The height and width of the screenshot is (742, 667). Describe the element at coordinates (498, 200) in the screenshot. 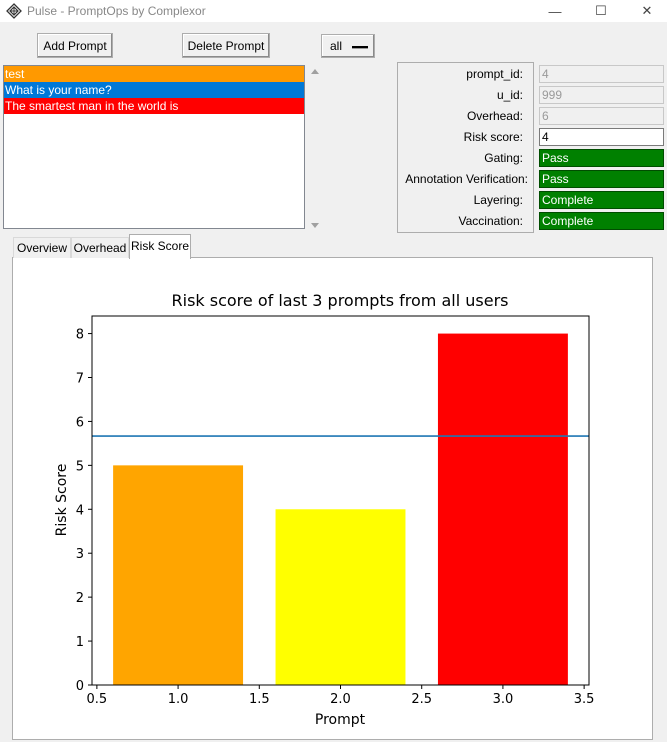

I see `layering-label: Layering:` at that location.